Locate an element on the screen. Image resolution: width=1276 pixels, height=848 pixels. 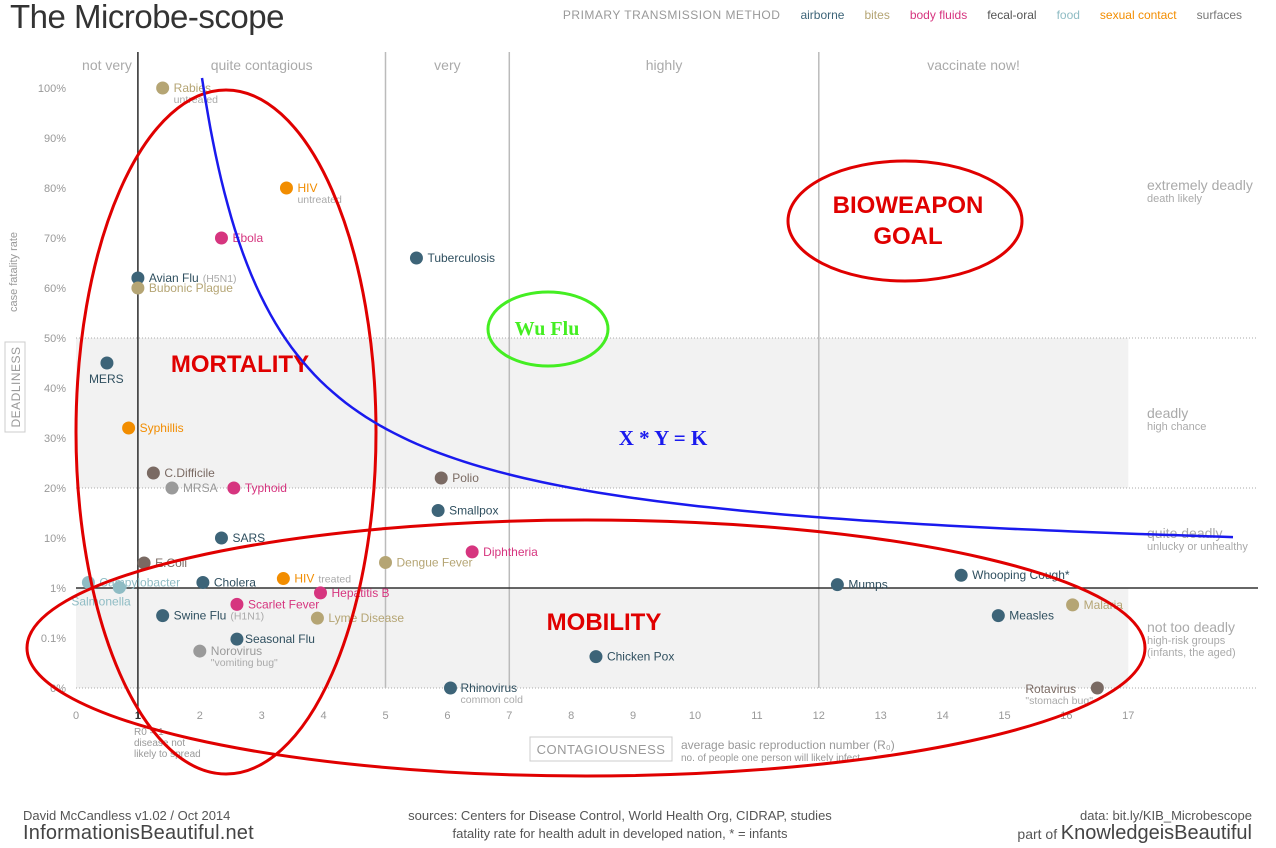
knowledge-brand: part of KnowledgeisBeautiful is located at coordinates (1134, 833).